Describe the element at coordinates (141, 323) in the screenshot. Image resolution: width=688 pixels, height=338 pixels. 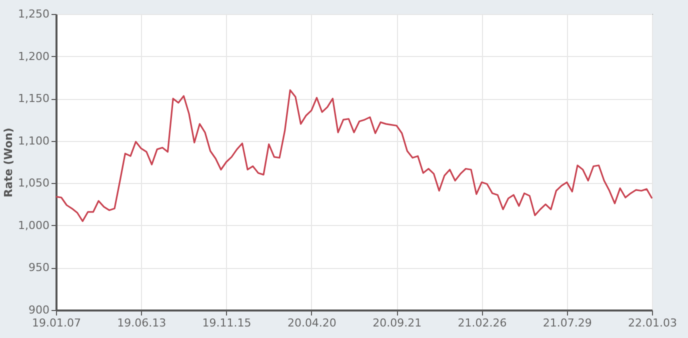
I see `x-tick-label: 19.06.13` at that location.